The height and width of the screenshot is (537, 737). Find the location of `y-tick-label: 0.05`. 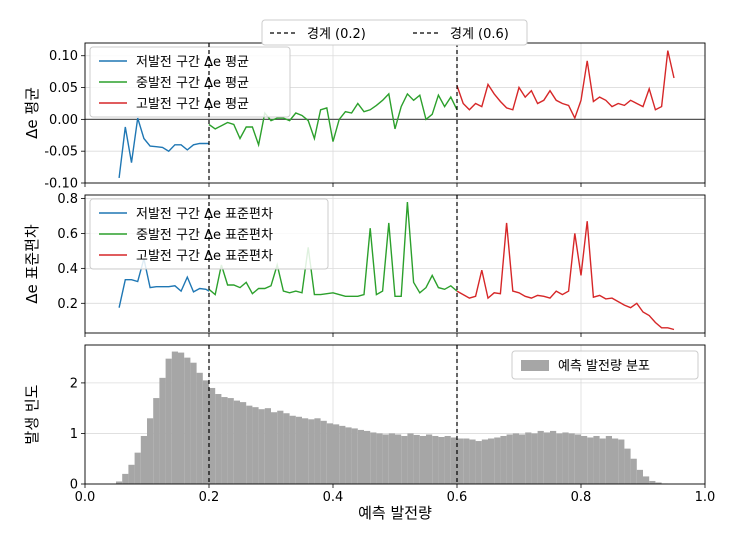

y-tick-label: 0.05 is located at coordinates (63, 88).